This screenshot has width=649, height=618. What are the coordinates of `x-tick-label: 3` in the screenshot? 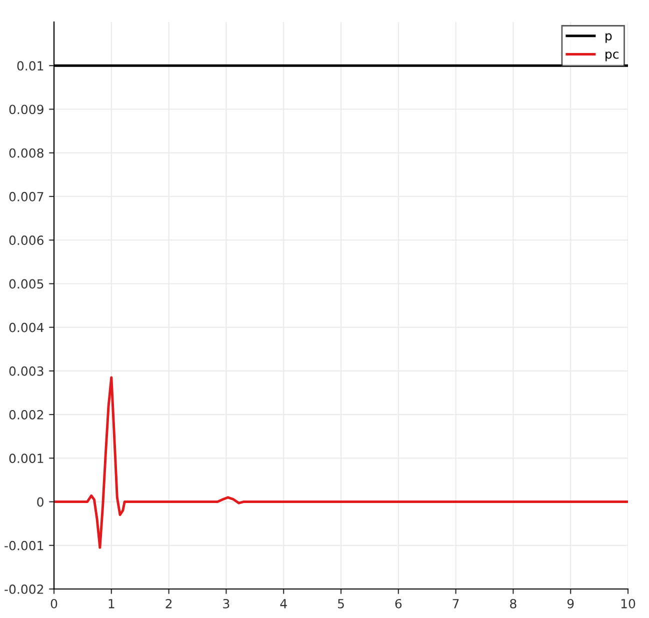 It's located at (226, 603).